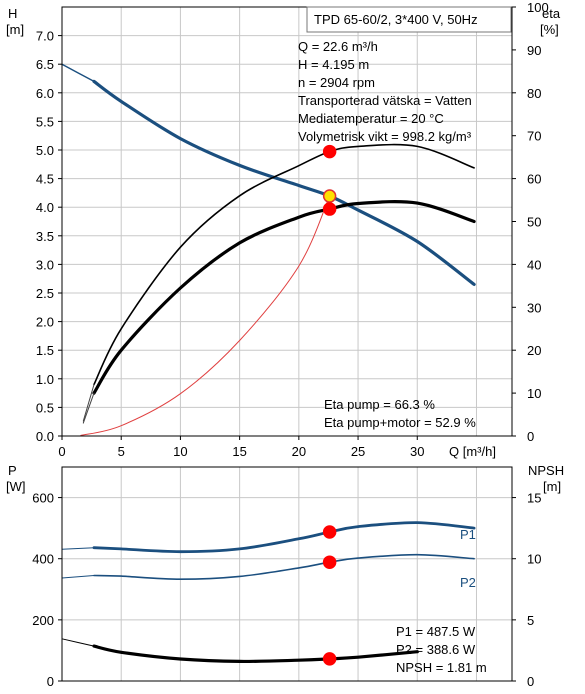 This screenshot has width=585, height=694. Describe the element at coordinates (549, 29) in the screenshot. I see `top-y2-axis-unit: [%]` at that location.